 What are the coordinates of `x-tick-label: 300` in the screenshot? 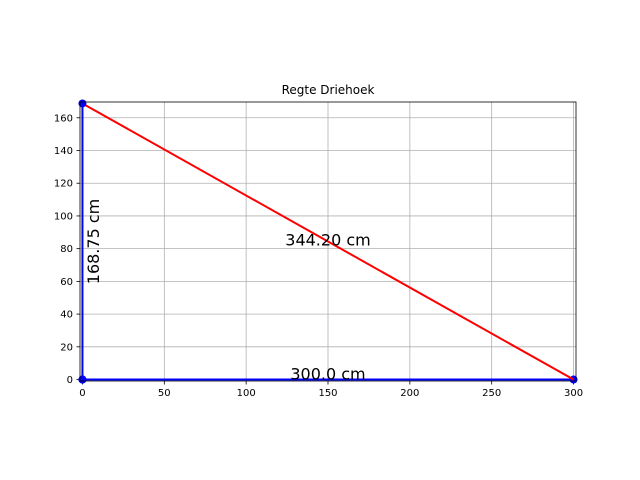 It's located at (573, 393).